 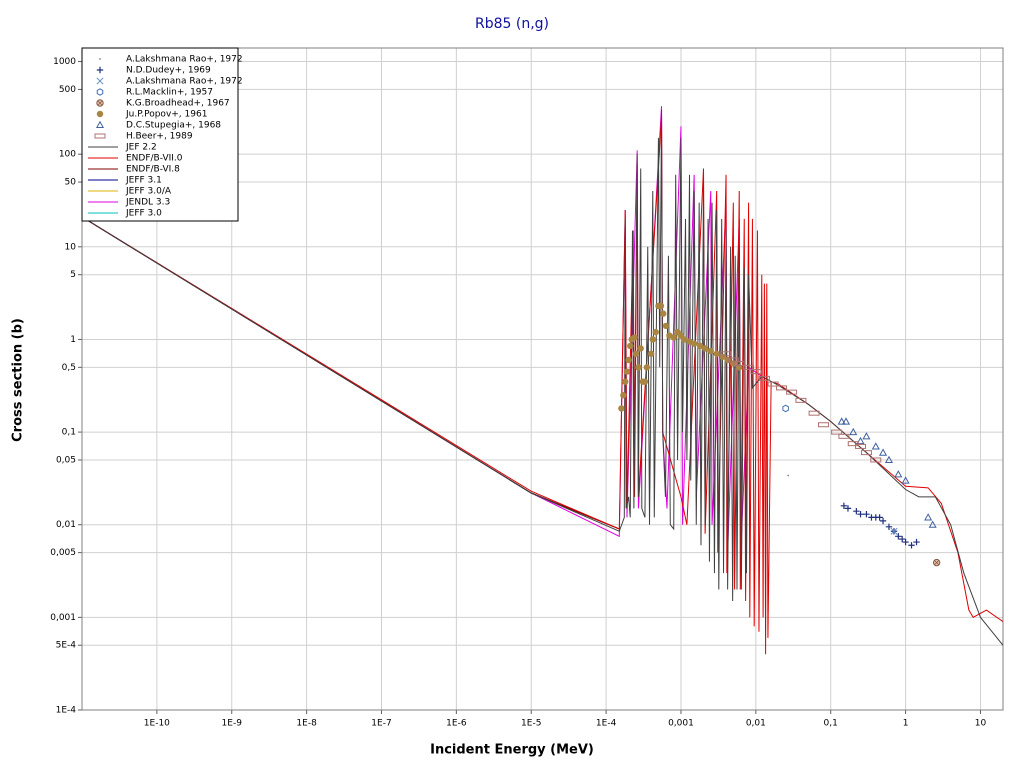 What do you see at coordinates (178, 104) in the screenshot?
I see `legend-label: K.G.Broadhead+, 1967` at bounding box center [178, 104].